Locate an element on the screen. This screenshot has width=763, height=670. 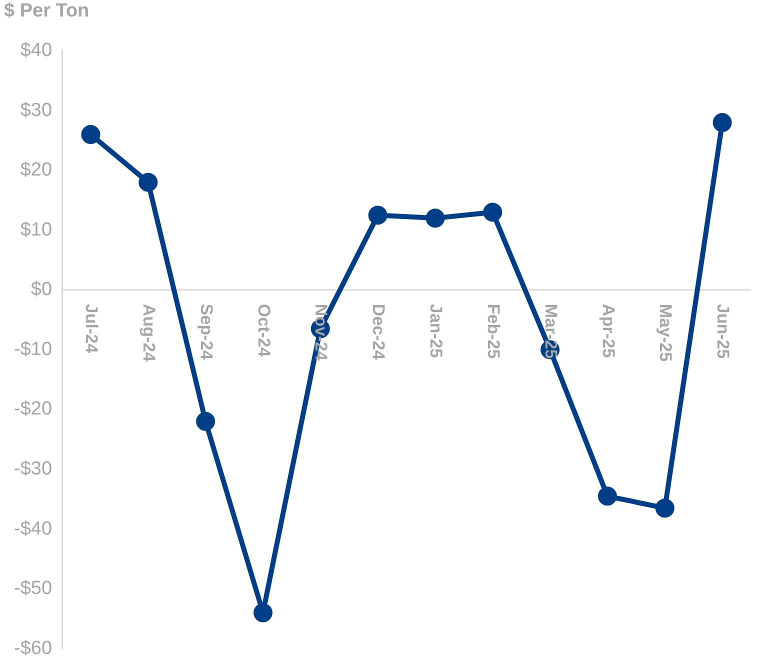
x-tick-label: Jul-24 is located at coordinates (92, 329).